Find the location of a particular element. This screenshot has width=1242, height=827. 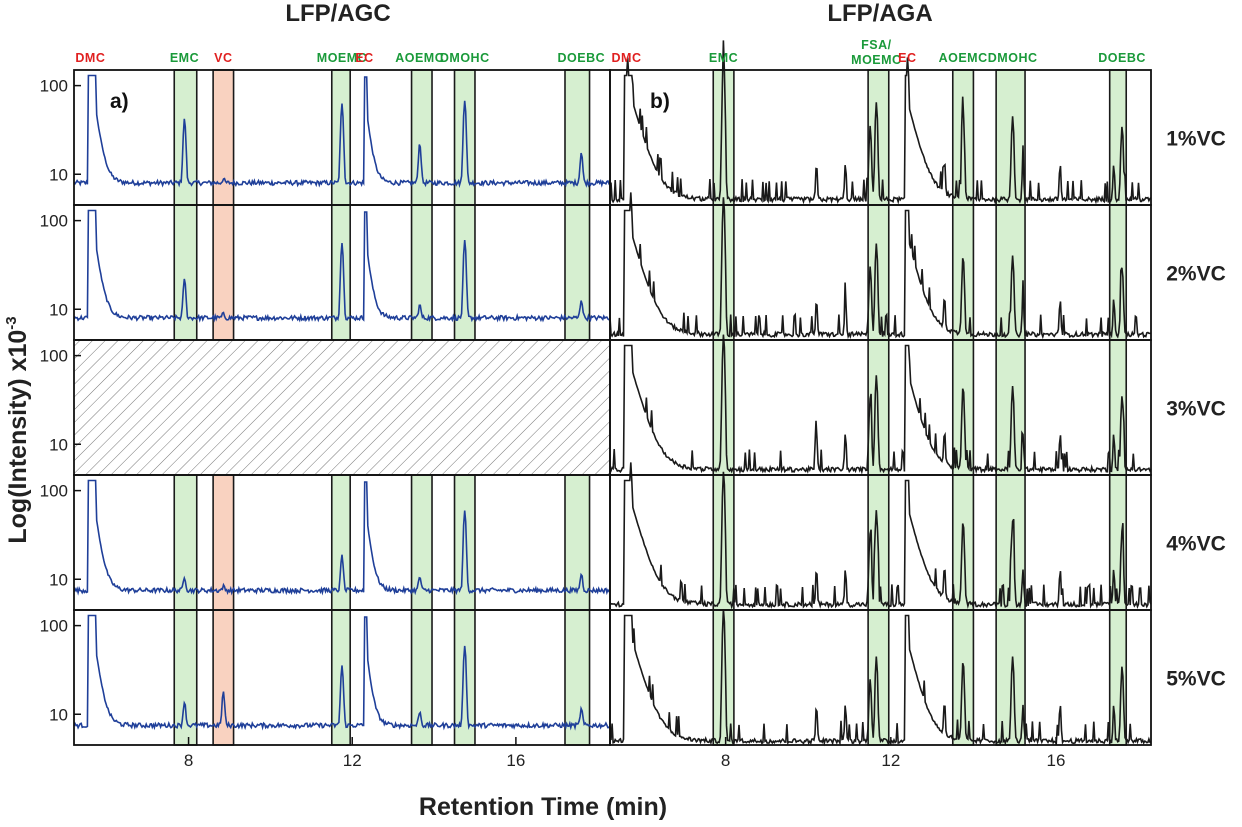

y-ticks: 10 100 10 100 10 100 10 100 10 100 is located at coordinates (60, 400).